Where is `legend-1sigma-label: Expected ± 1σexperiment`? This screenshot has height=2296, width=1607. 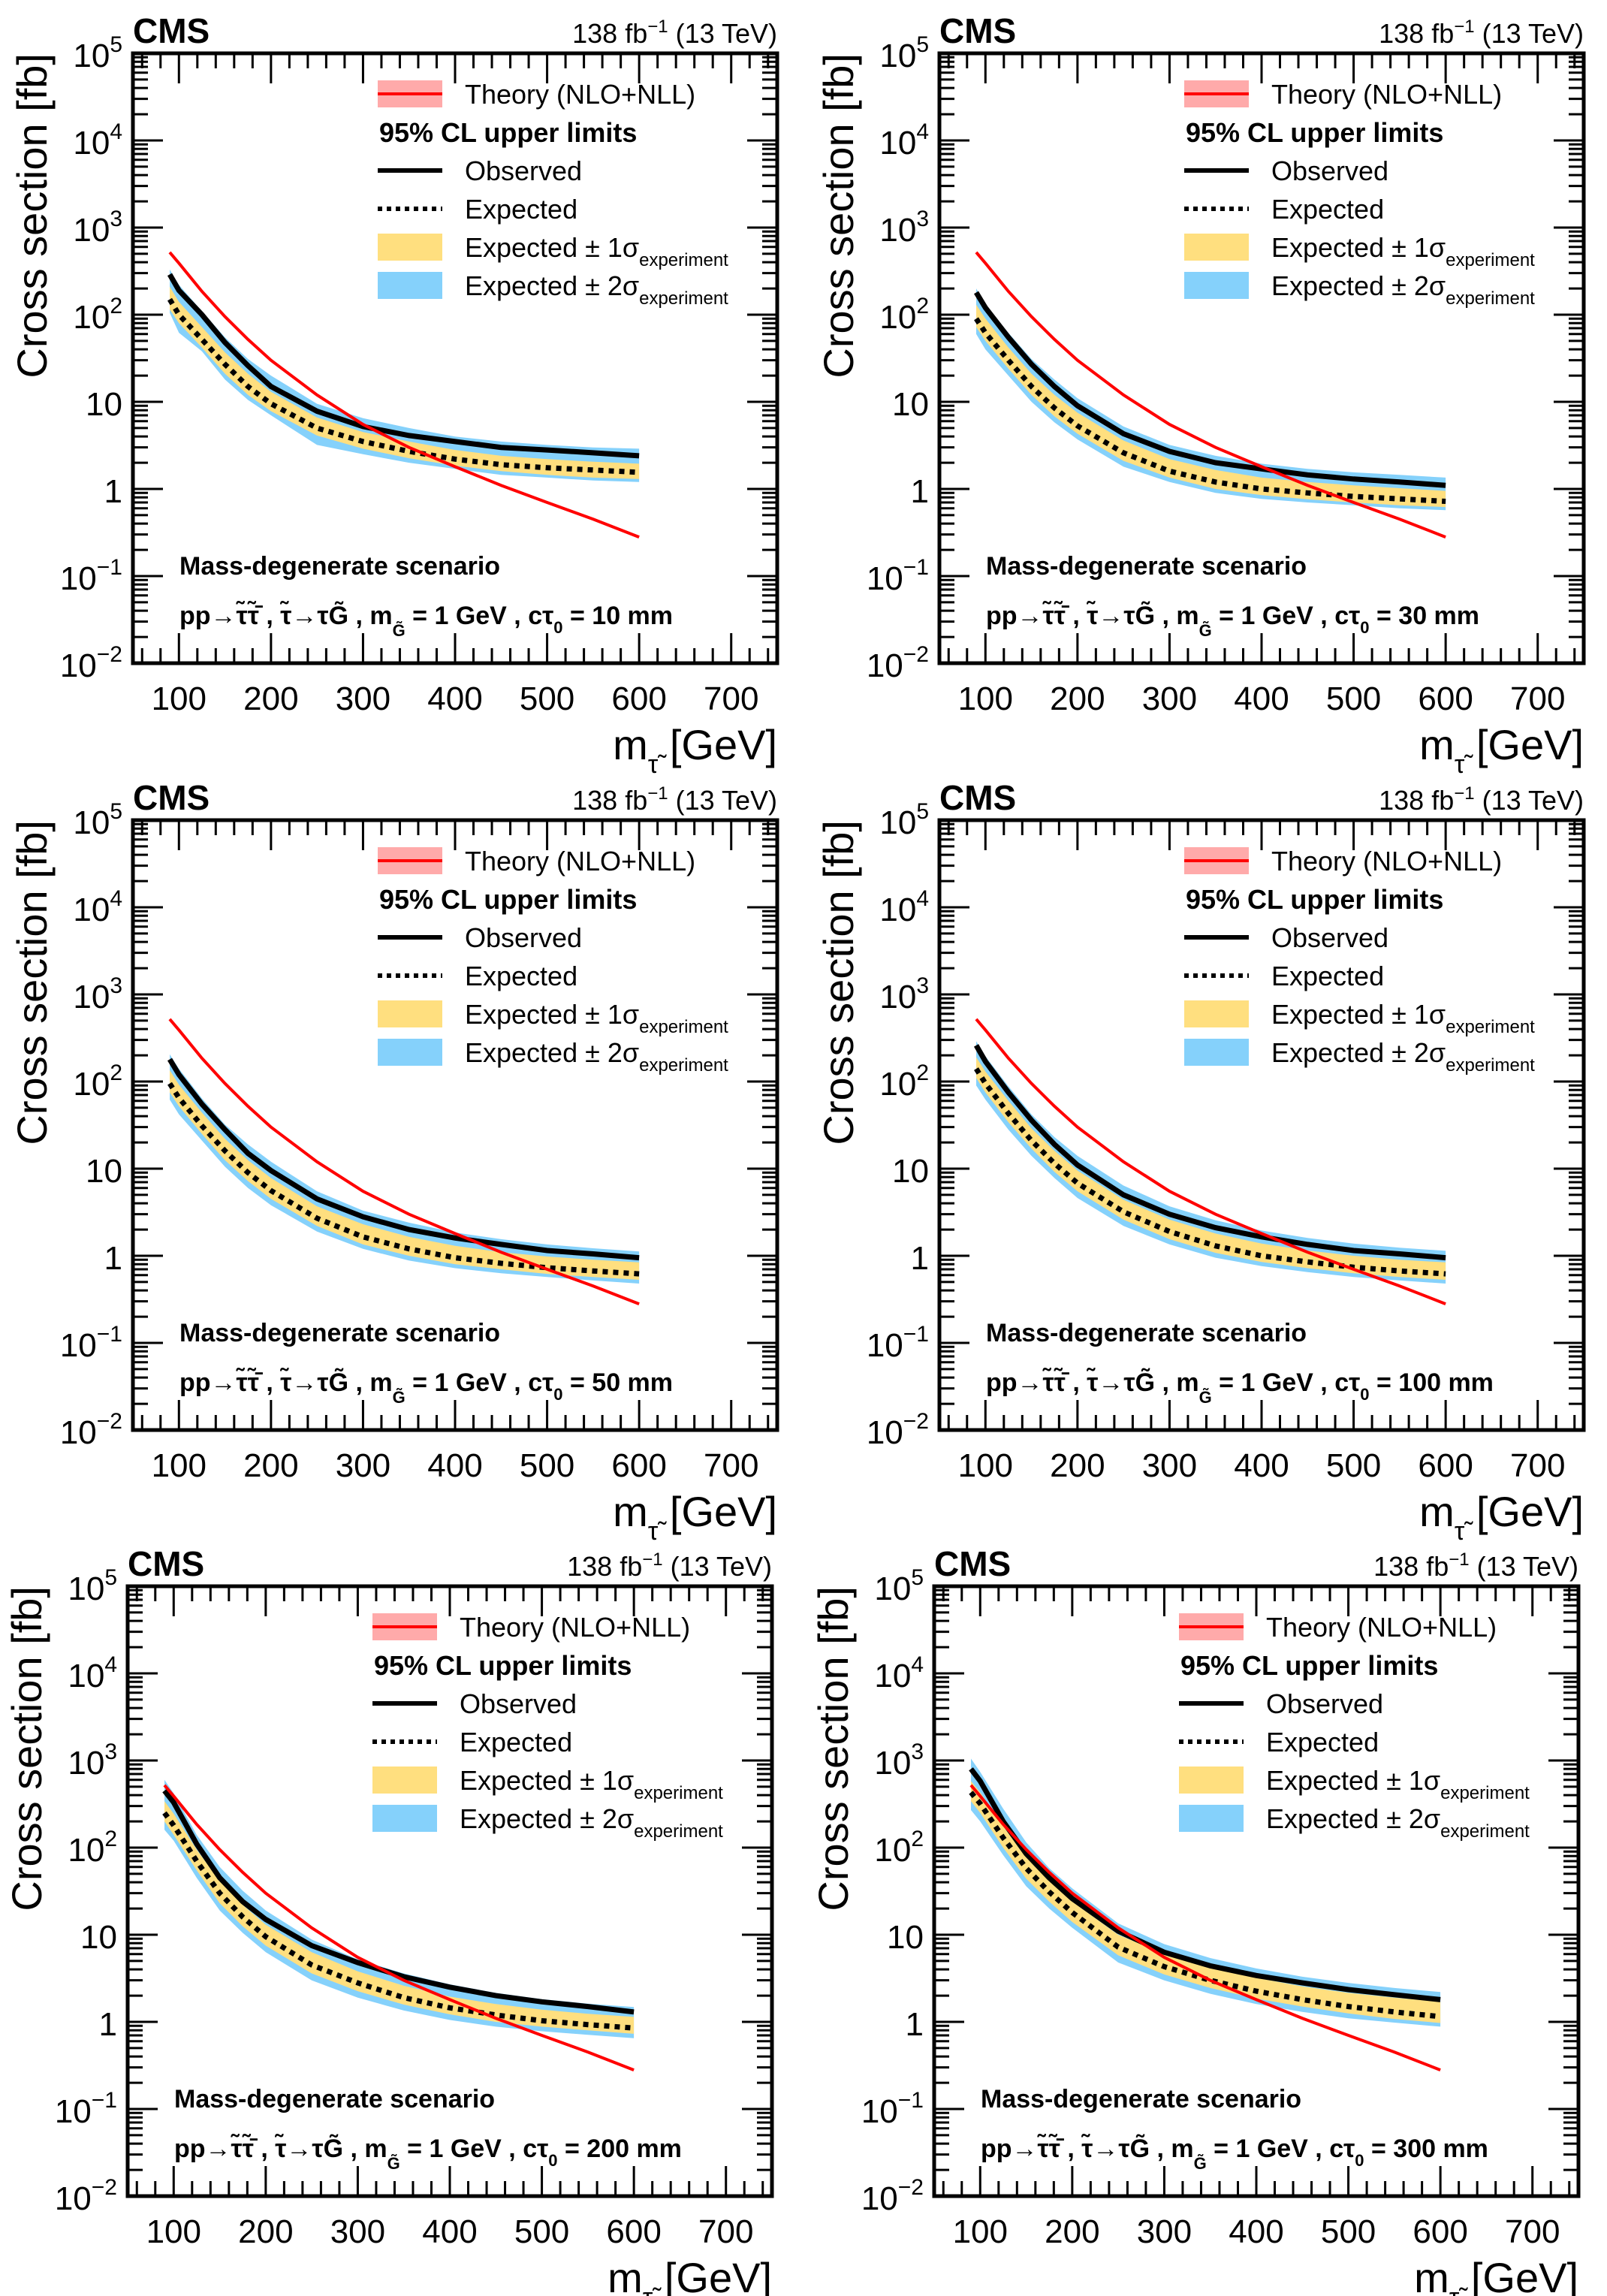 legend-1sigma-label: Expected ± 1σexperiment is located at coordinates (1398, 1784).